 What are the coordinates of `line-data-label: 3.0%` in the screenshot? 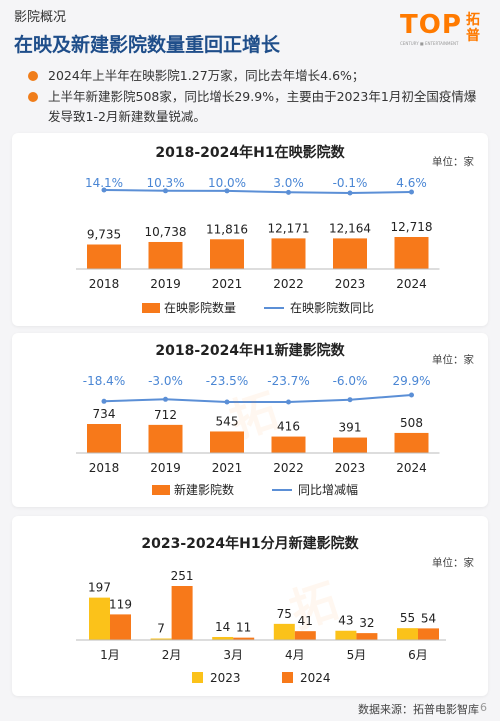 It's located at (288, 183).